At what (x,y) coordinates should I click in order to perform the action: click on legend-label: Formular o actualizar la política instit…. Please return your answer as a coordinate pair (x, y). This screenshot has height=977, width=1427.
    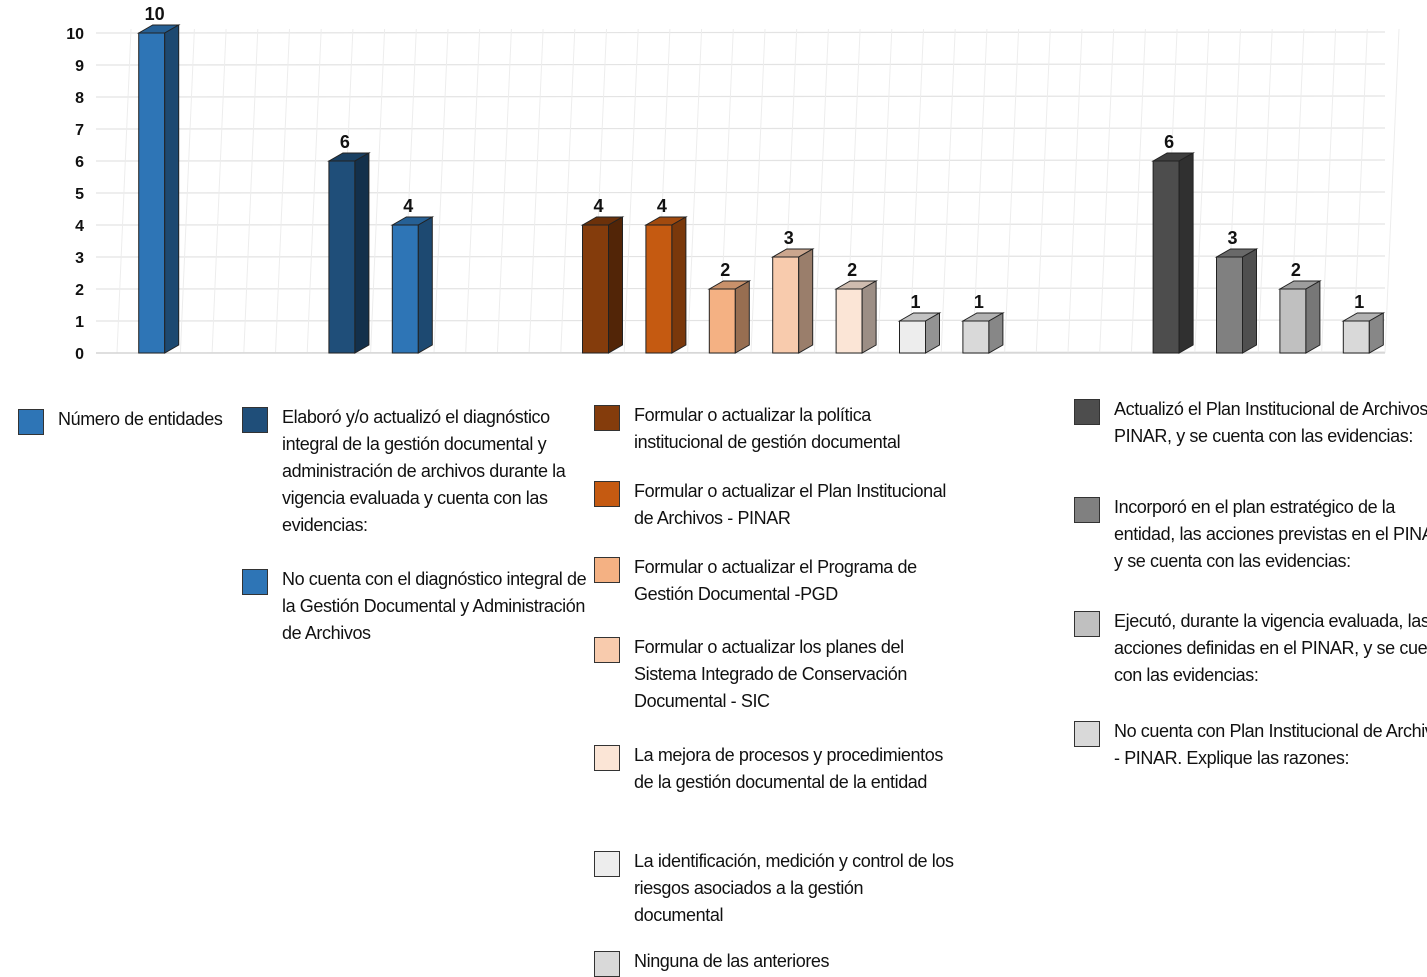
    Looking at the image, I should click on (767, 428).